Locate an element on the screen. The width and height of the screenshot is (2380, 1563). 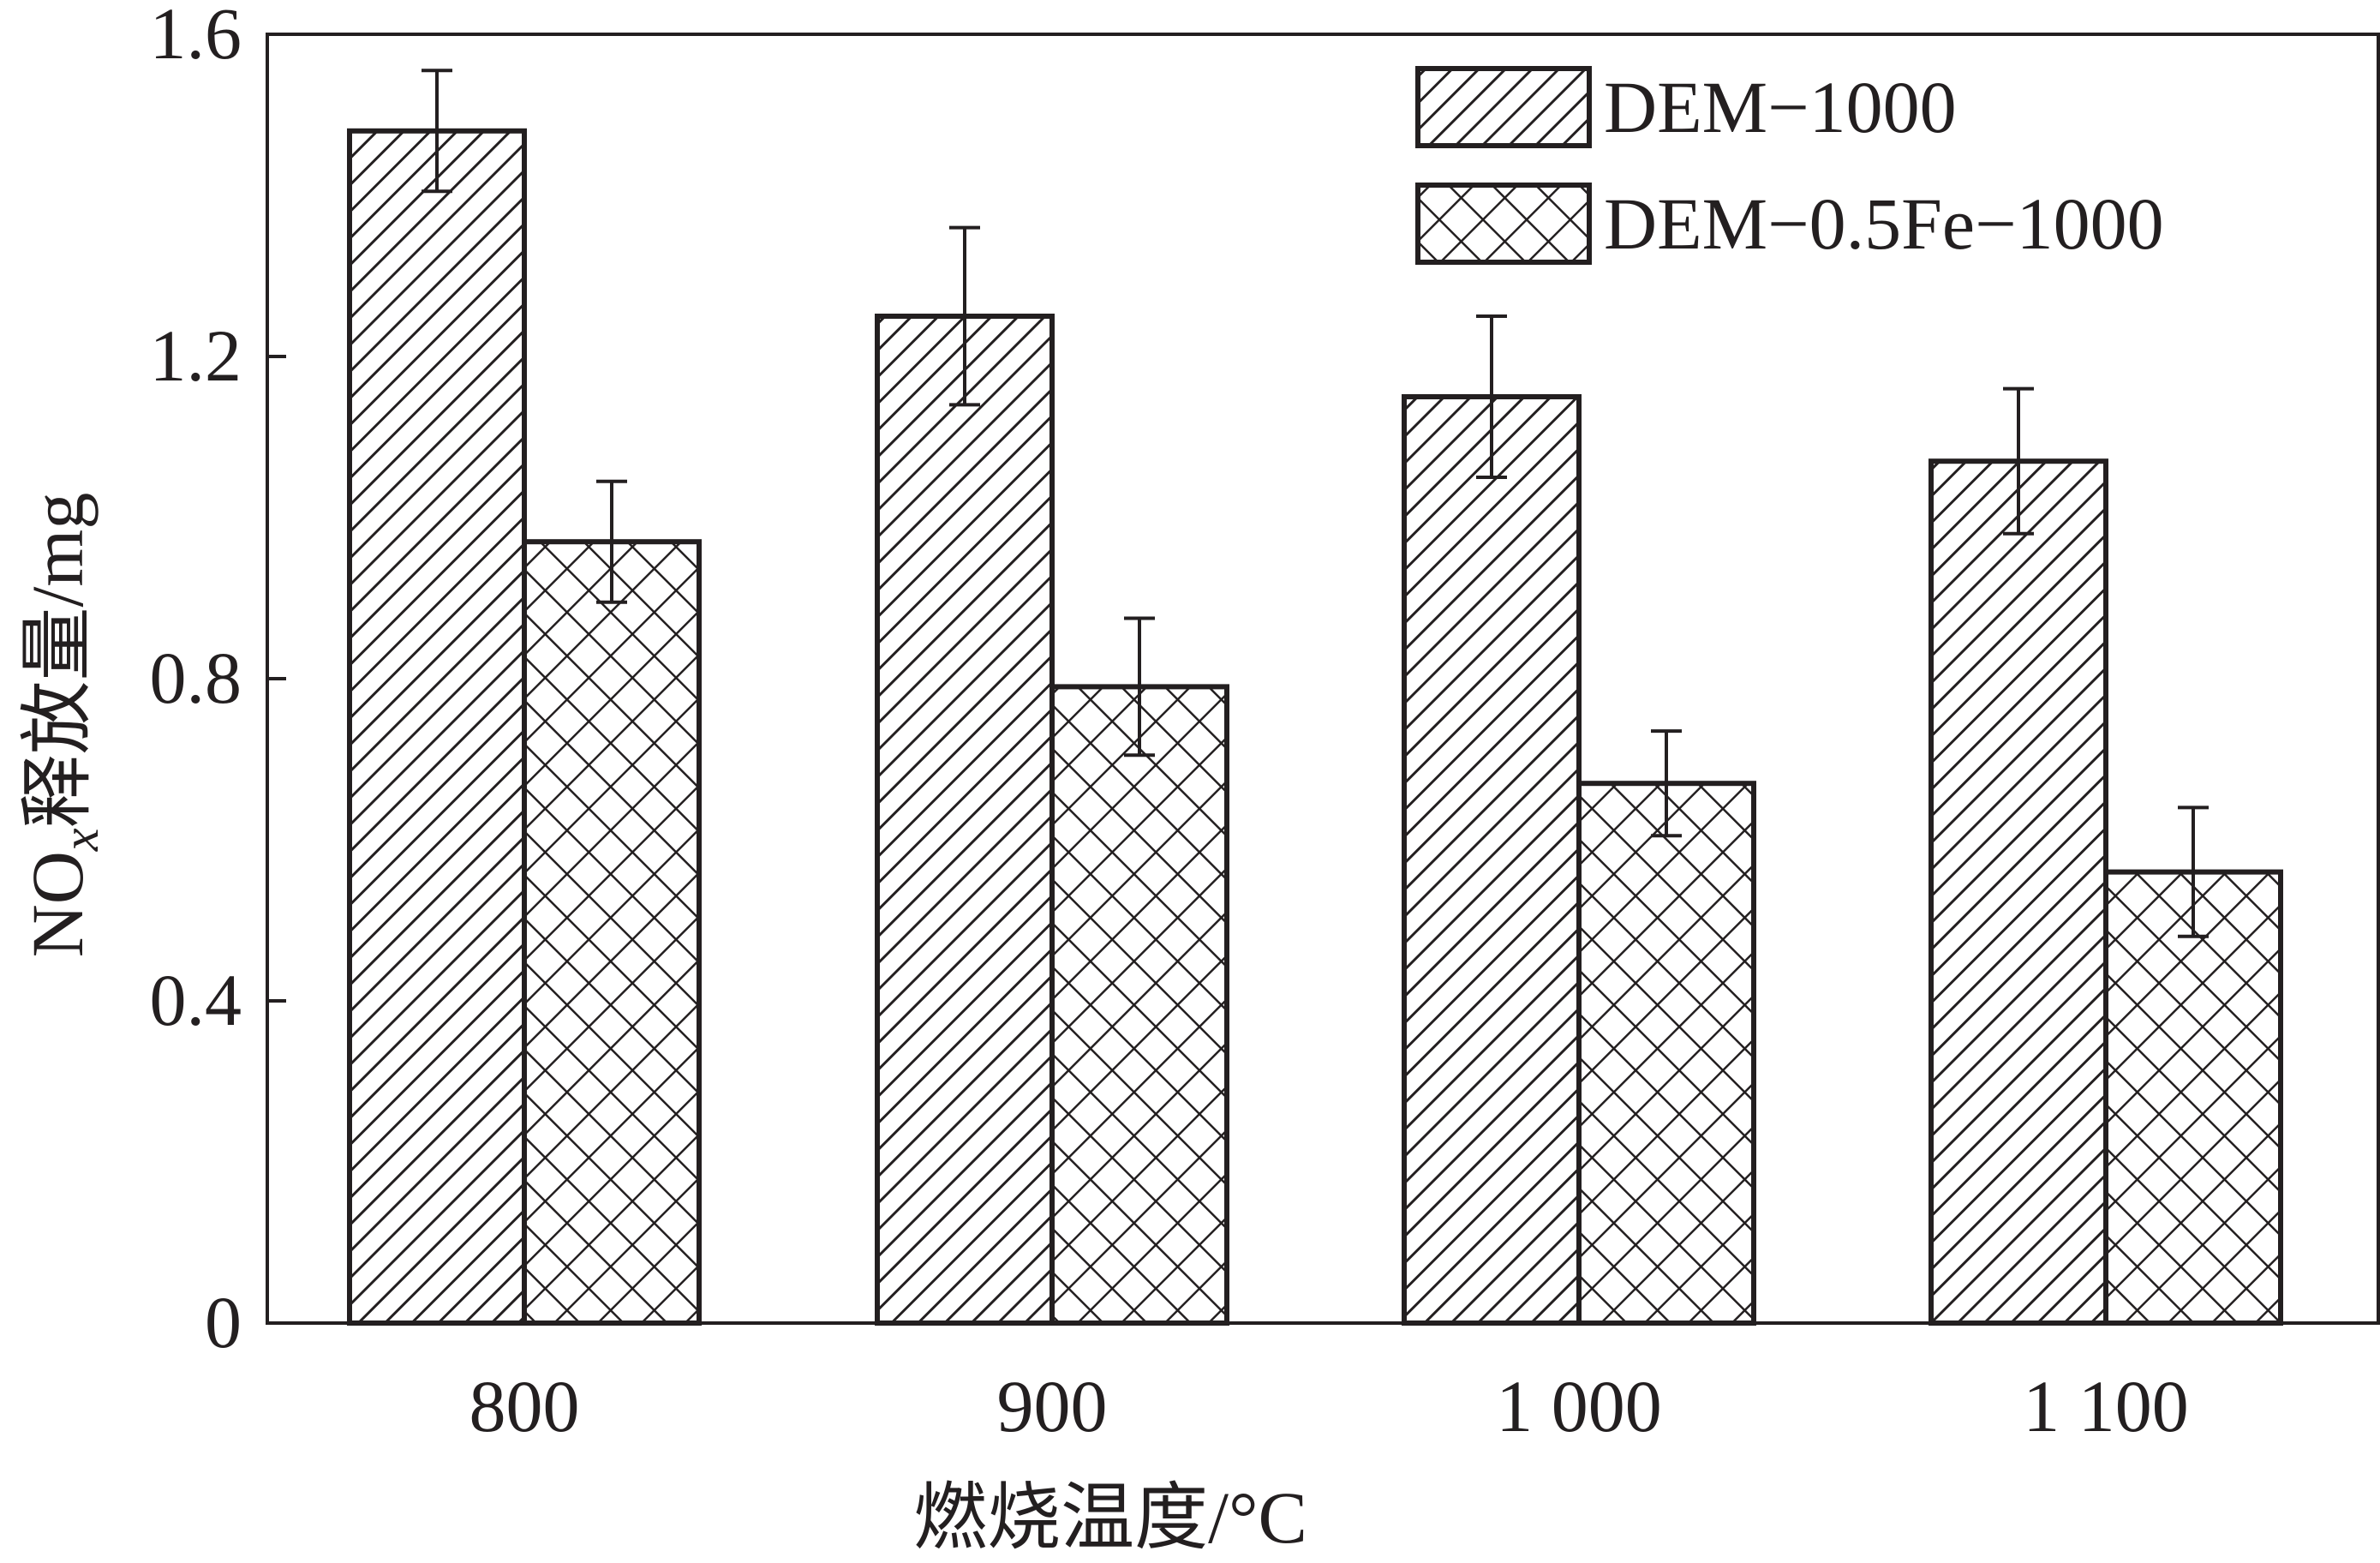
x-axis-ticks: 800 900 1 000 1 100 is located at coordinates (1329, 1406).